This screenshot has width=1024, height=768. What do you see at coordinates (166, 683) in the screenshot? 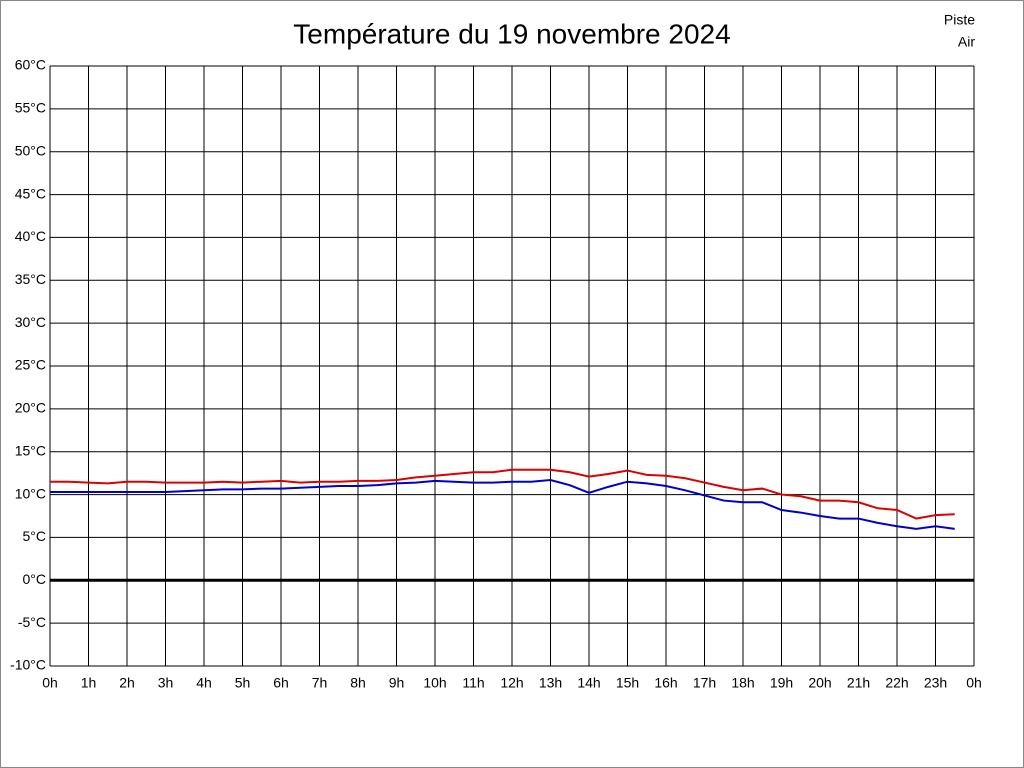
I see `x-tick-label: 3h` at bounding box center [166, 683].